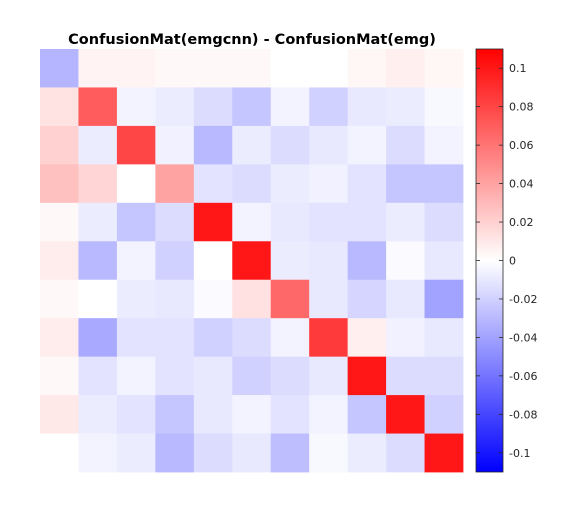 This screenshot has width=570, height=514. Describe the element at coordinates (521, 107) in the screenshot. I see `colorbar-tick-label: 0.08` at that location.